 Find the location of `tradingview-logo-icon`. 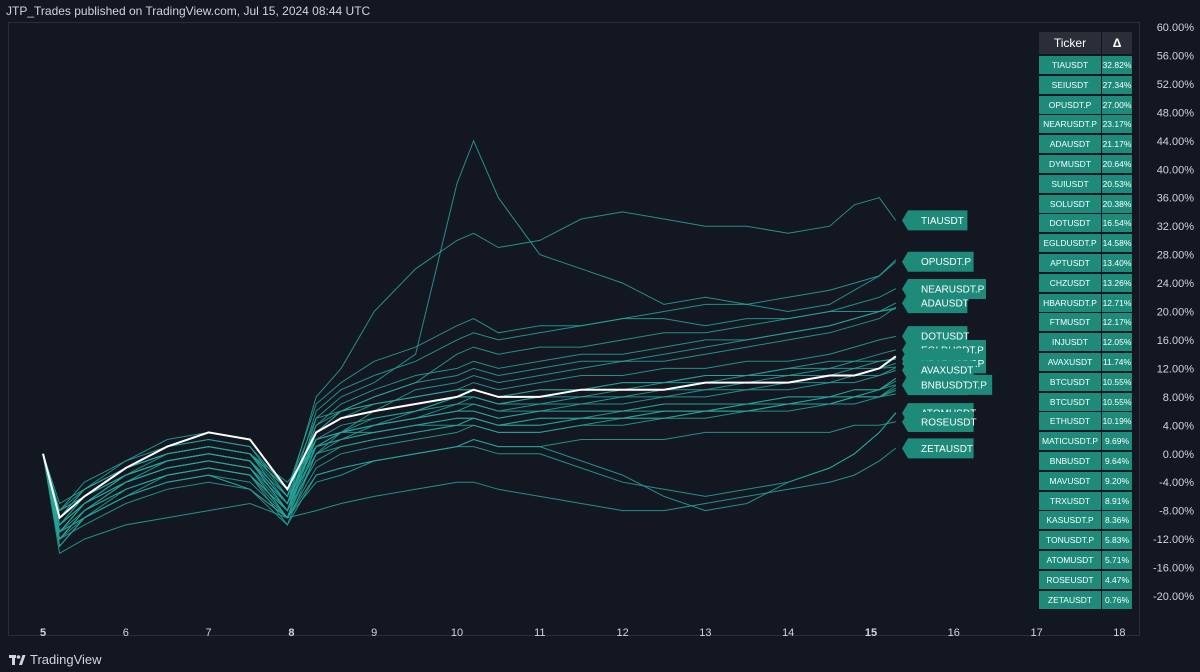

tradingview-logo-icon is located at coordinates (17, 660).